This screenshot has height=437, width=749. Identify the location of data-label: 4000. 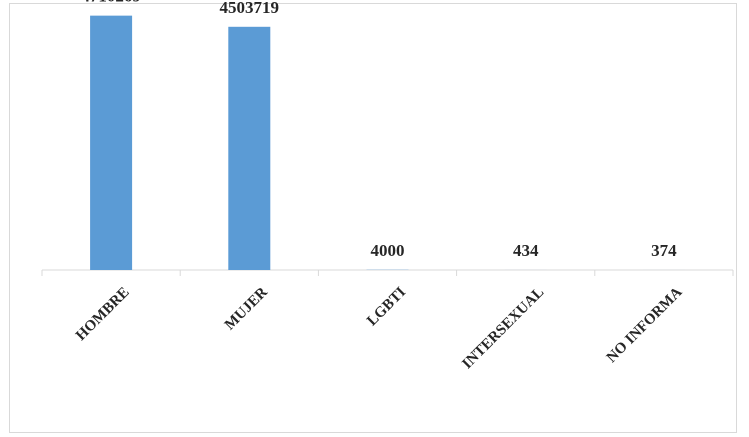
(388, 250).